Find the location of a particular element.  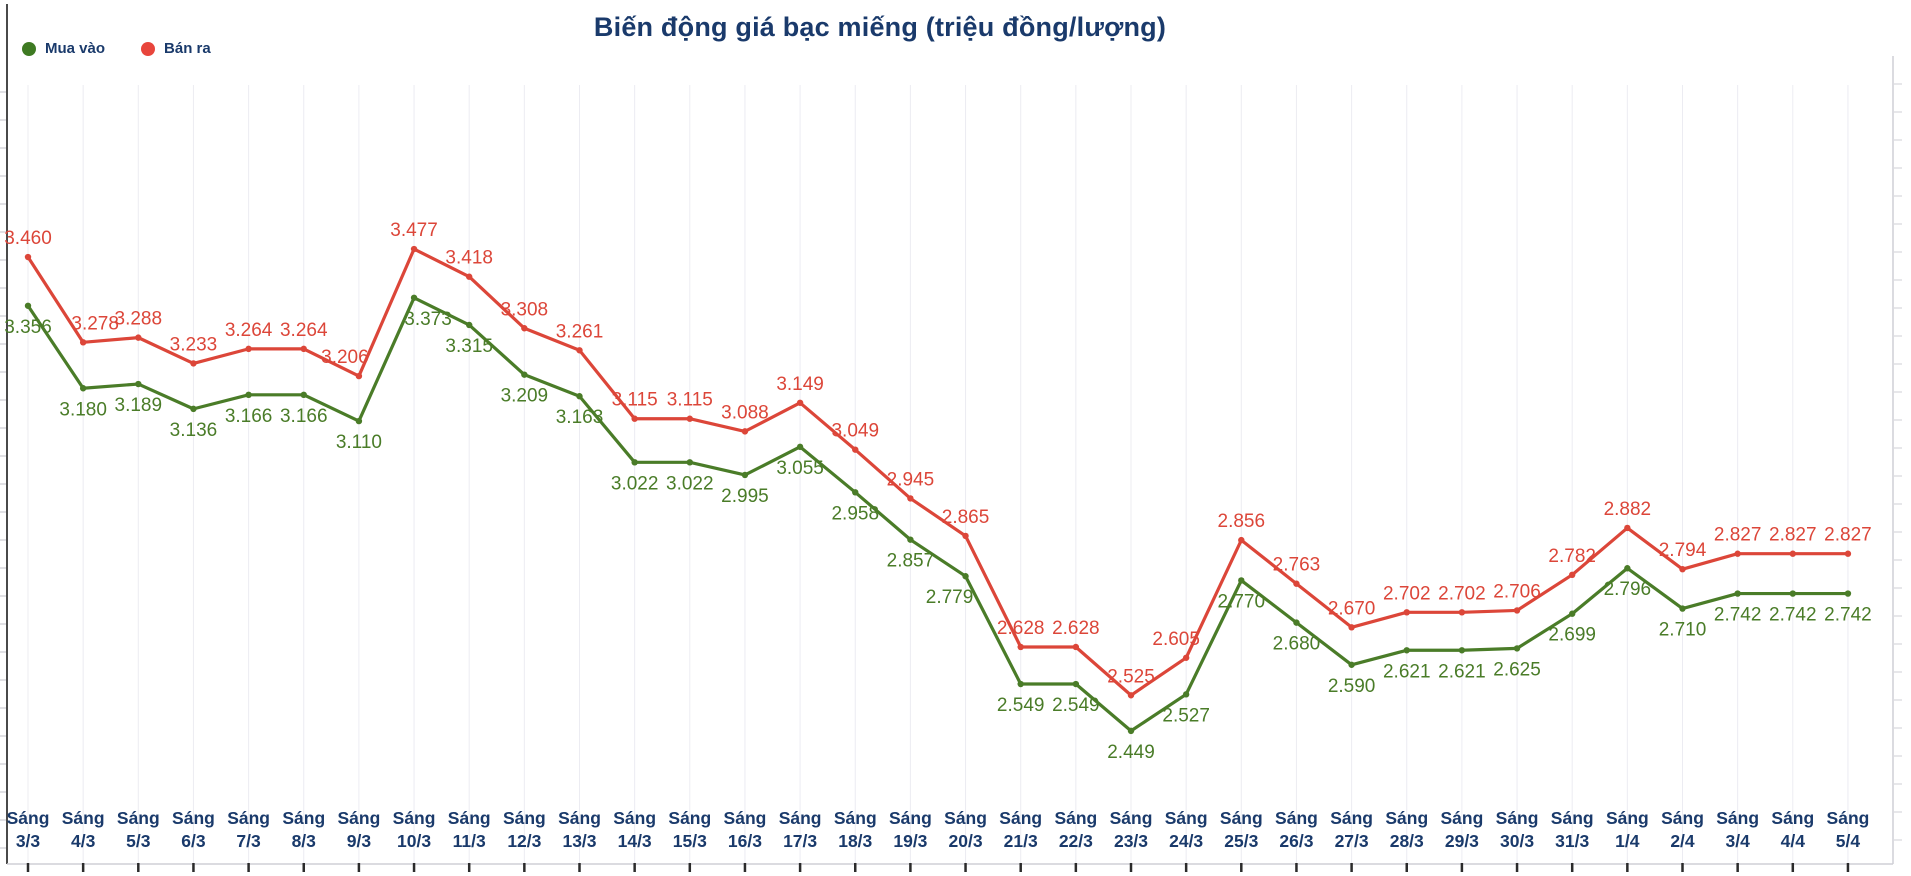

data-label-sell: 3.115 is located at coordinates (690, 400).